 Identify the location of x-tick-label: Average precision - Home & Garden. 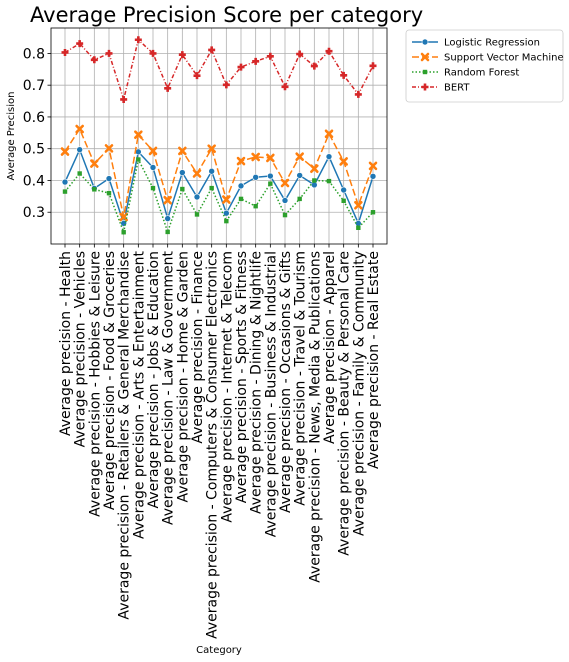
(183, 377).